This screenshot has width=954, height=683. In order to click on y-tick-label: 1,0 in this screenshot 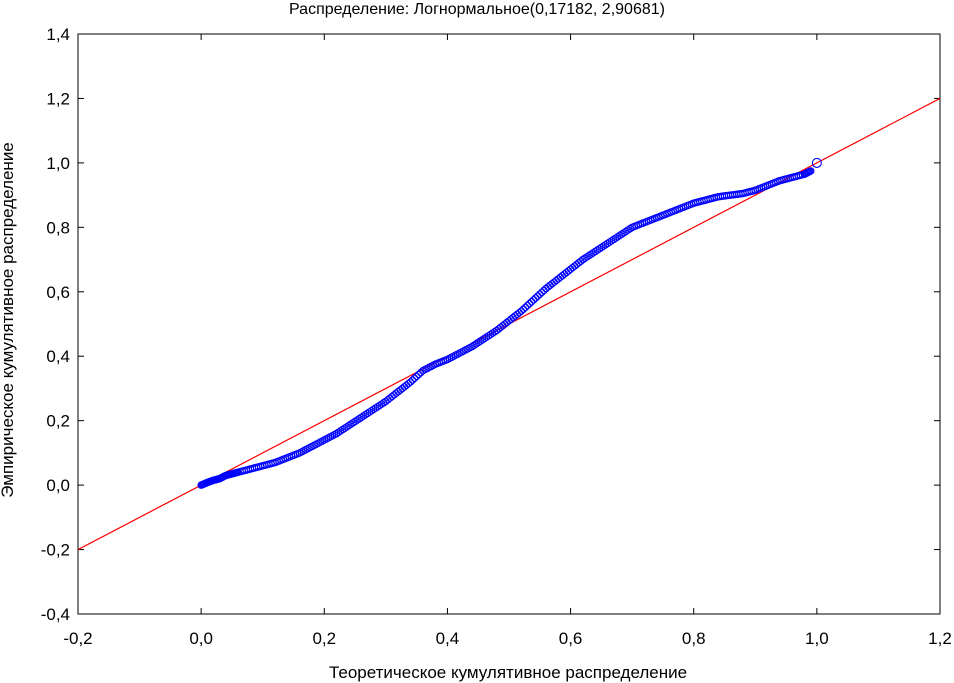, I will do `click(58, 163)`.